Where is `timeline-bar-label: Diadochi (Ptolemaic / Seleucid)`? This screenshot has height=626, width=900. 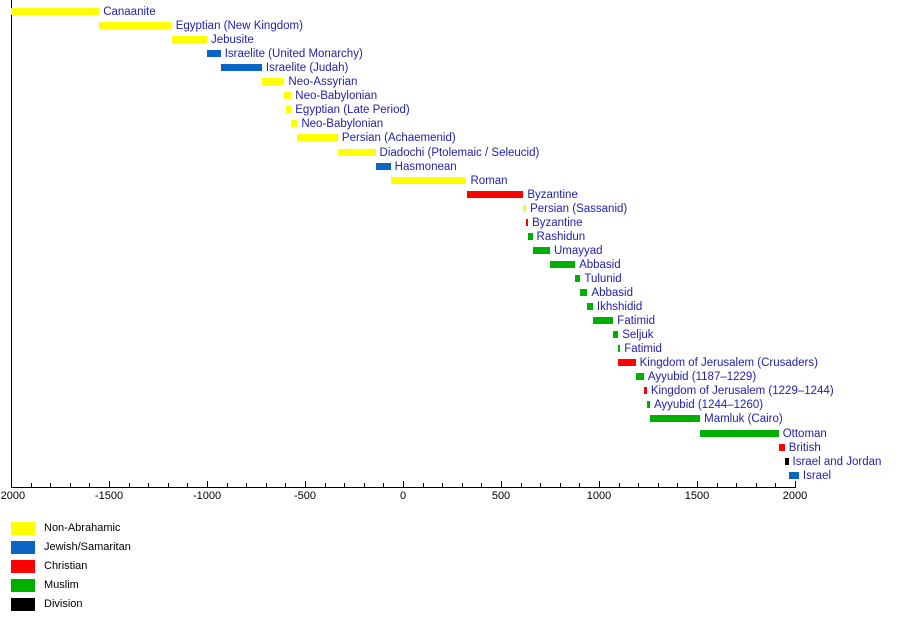
timeline-bar-label: Diadochi (Ptolemaic / Seleucid) is located at coordinates (459, 152).